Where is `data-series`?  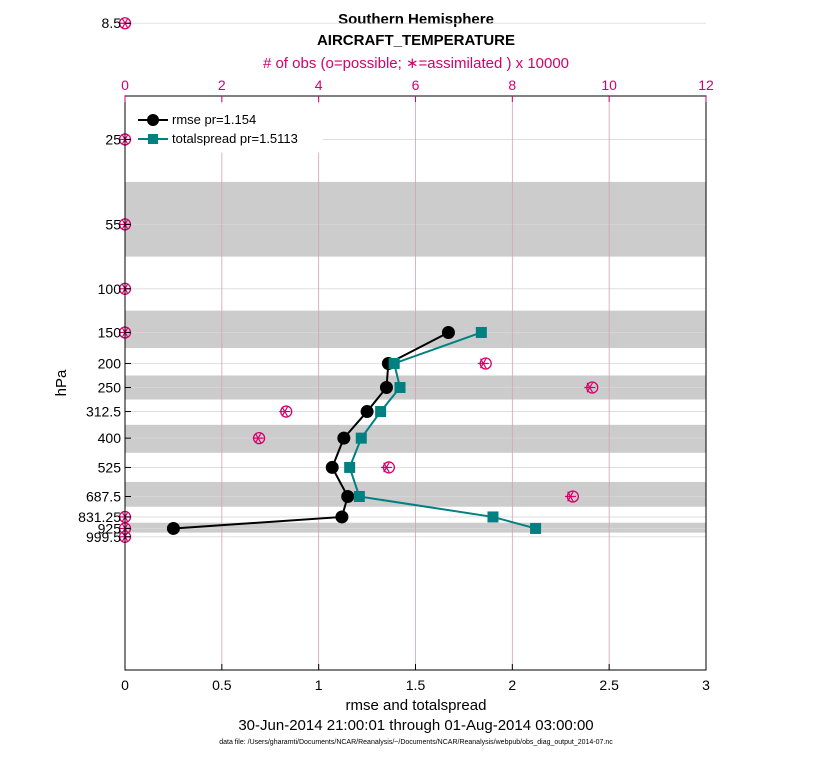 data-series is located at coordinates (354, 430).